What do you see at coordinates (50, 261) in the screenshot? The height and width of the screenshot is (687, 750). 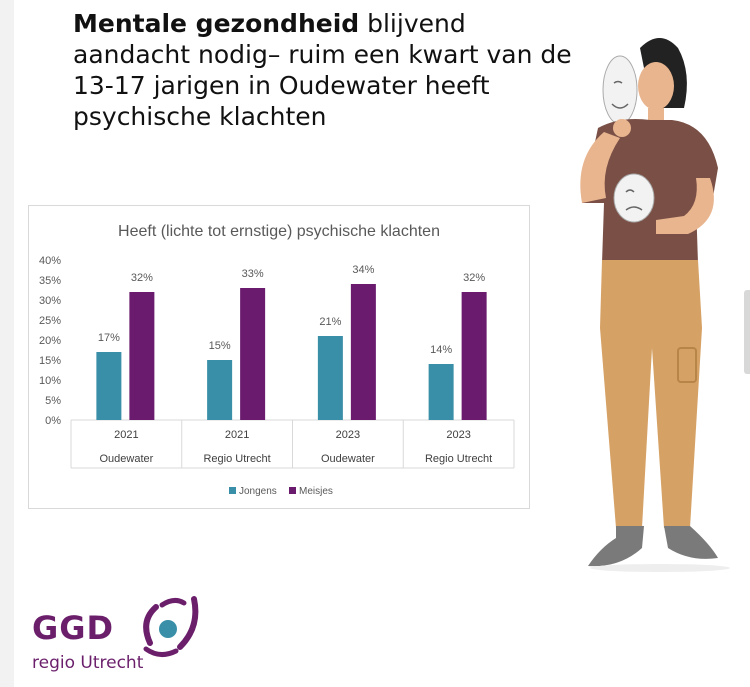 I see `y-tick-label: 40%` at bounding box center [50, 261].